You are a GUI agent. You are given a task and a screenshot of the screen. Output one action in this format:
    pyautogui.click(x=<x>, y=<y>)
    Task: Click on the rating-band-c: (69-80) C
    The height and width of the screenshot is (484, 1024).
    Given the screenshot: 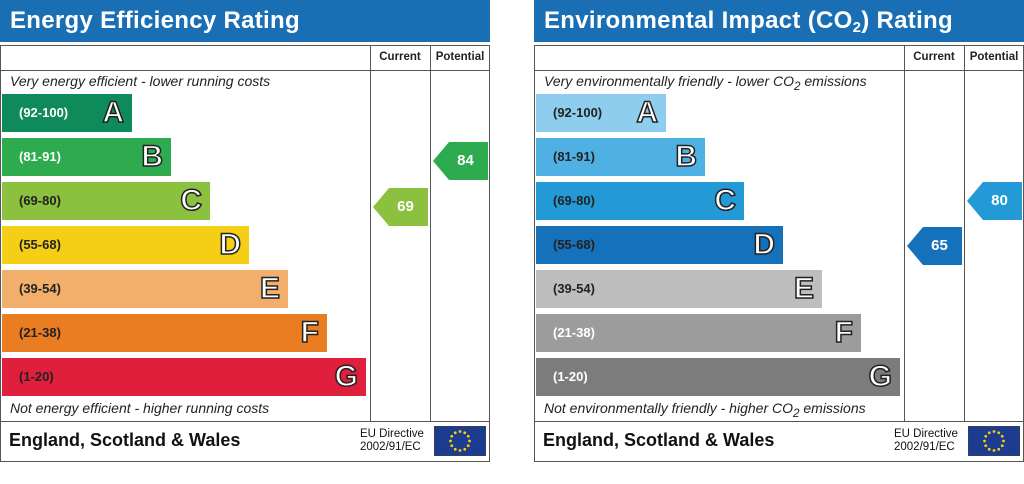 What is the action you would take?
    pyautogui.click(x=106, y=201)
    